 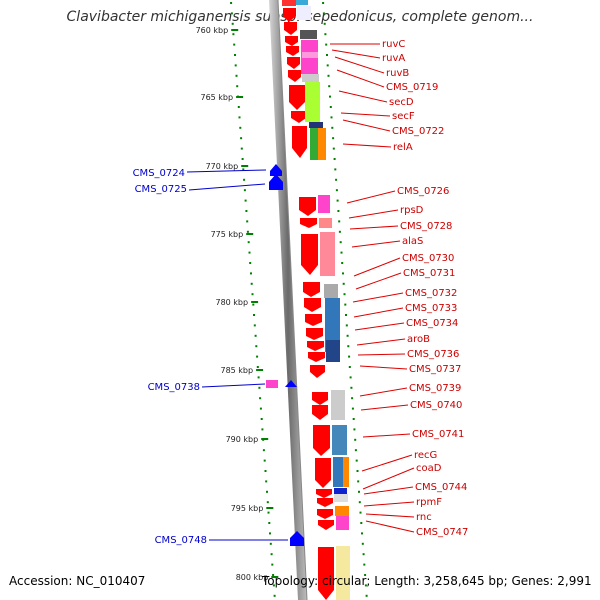 I want to click on gene-label: secD, so click(x=401, y=102).